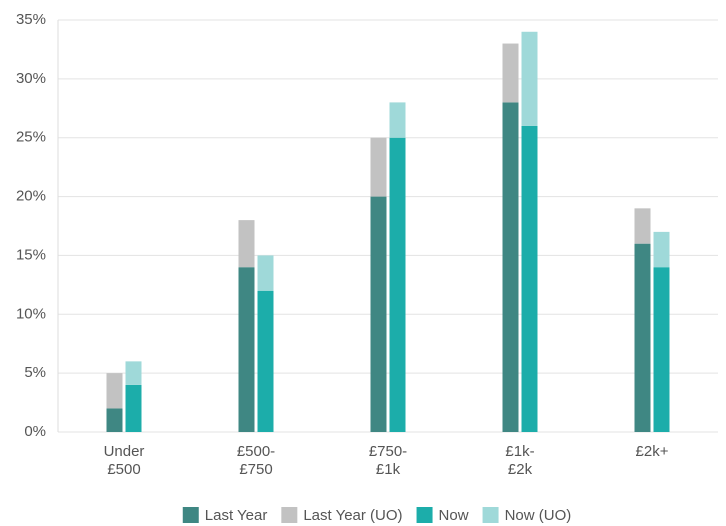 The width and height of the screenshot is (726, 526). What do you see at coordinates (31, 313) in the screenshot?
I see `y-tick-label: 10%` at bounding box center [31, 313].